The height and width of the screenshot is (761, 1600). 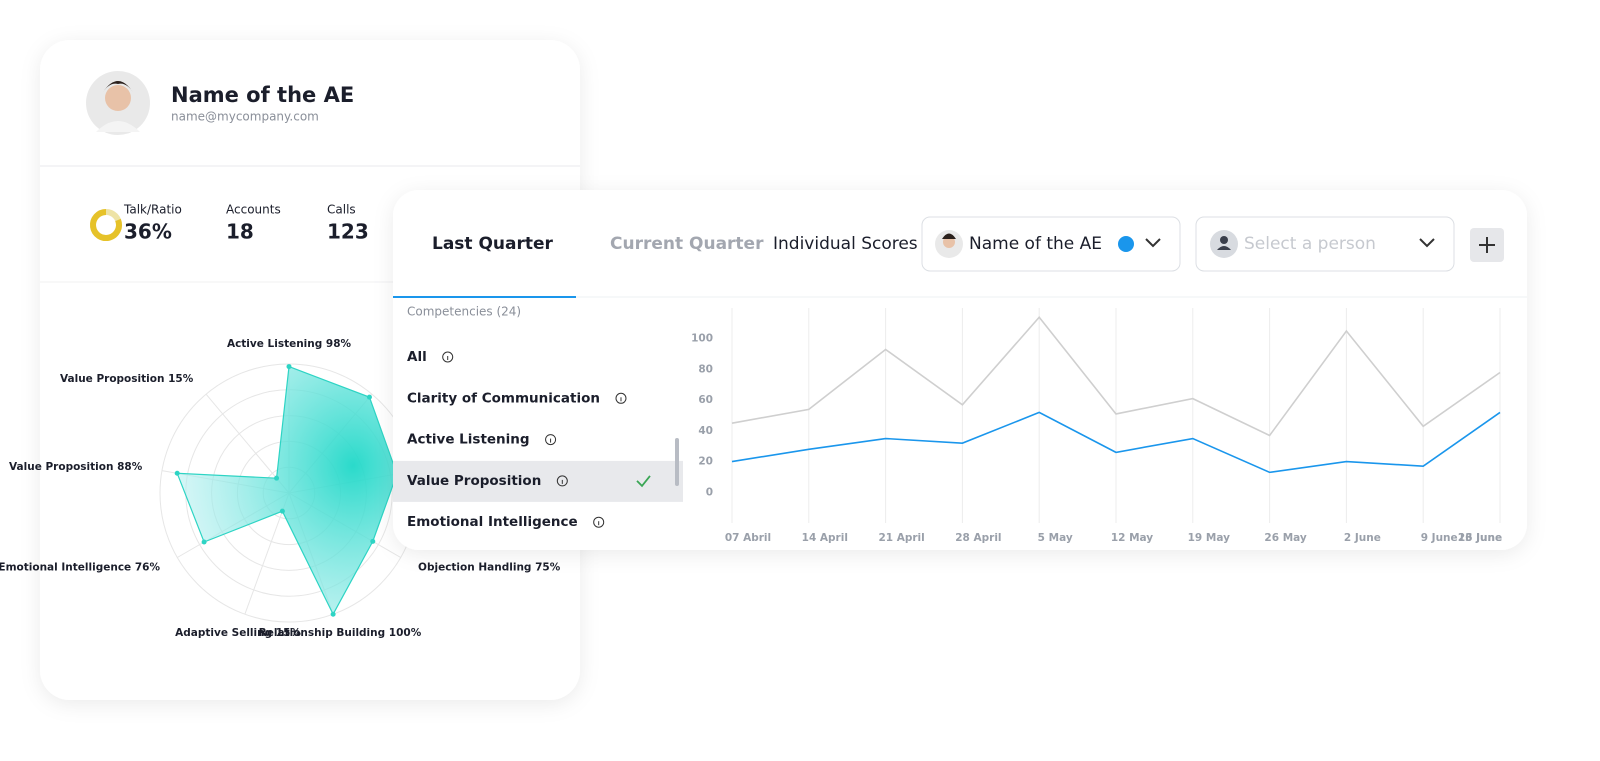 I want to click on stat-label: Accounts, so click(x=253, y=210).